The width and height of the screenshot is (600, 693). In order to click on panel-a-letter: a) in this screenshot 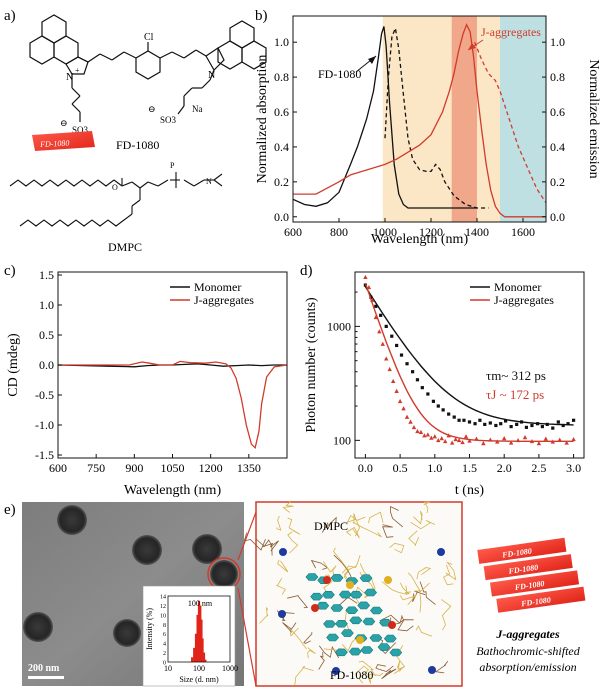, I will do `click(10, 16)`.